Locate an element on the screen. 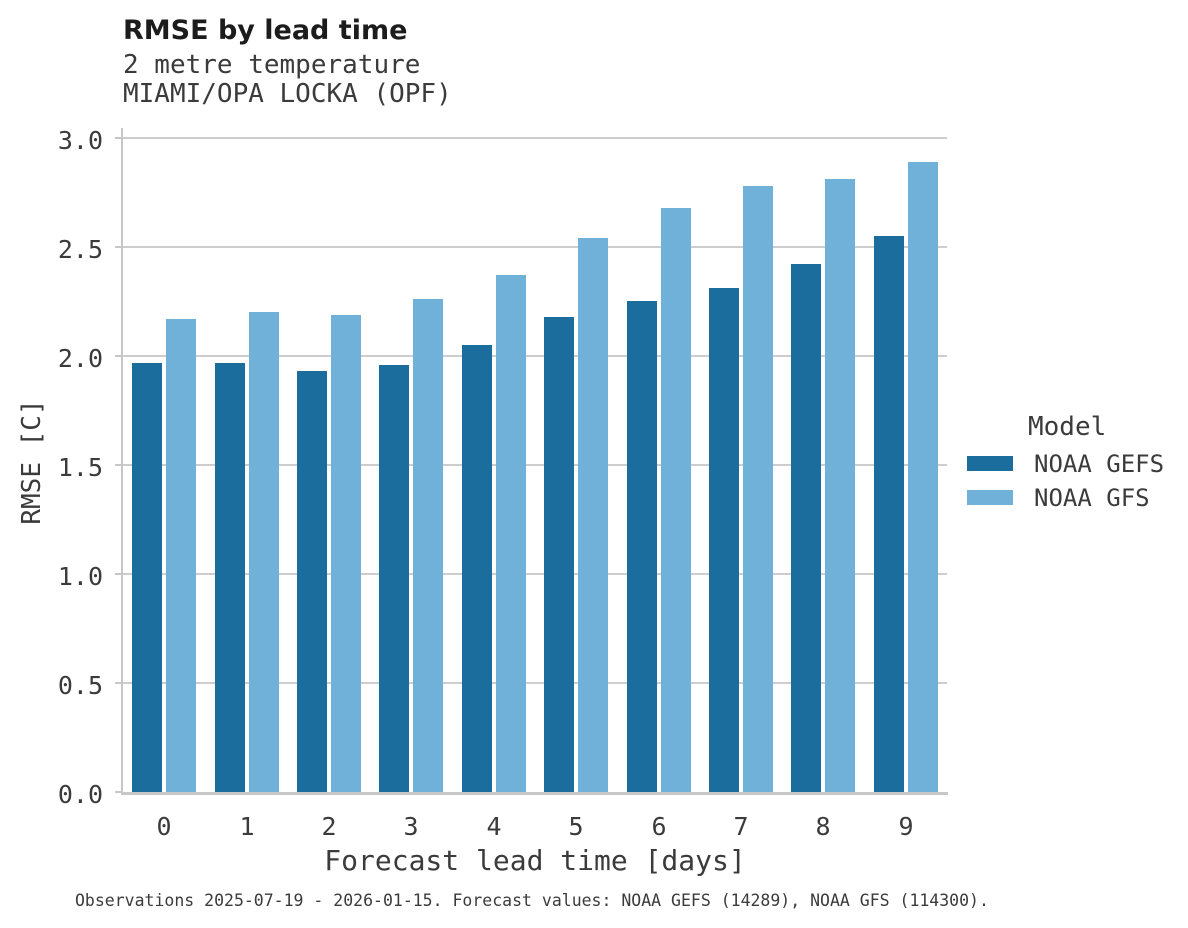 The height and width of the screenshot is (928, 1188). y-tick-mark-0.0 is located at coordinates (118, 792).